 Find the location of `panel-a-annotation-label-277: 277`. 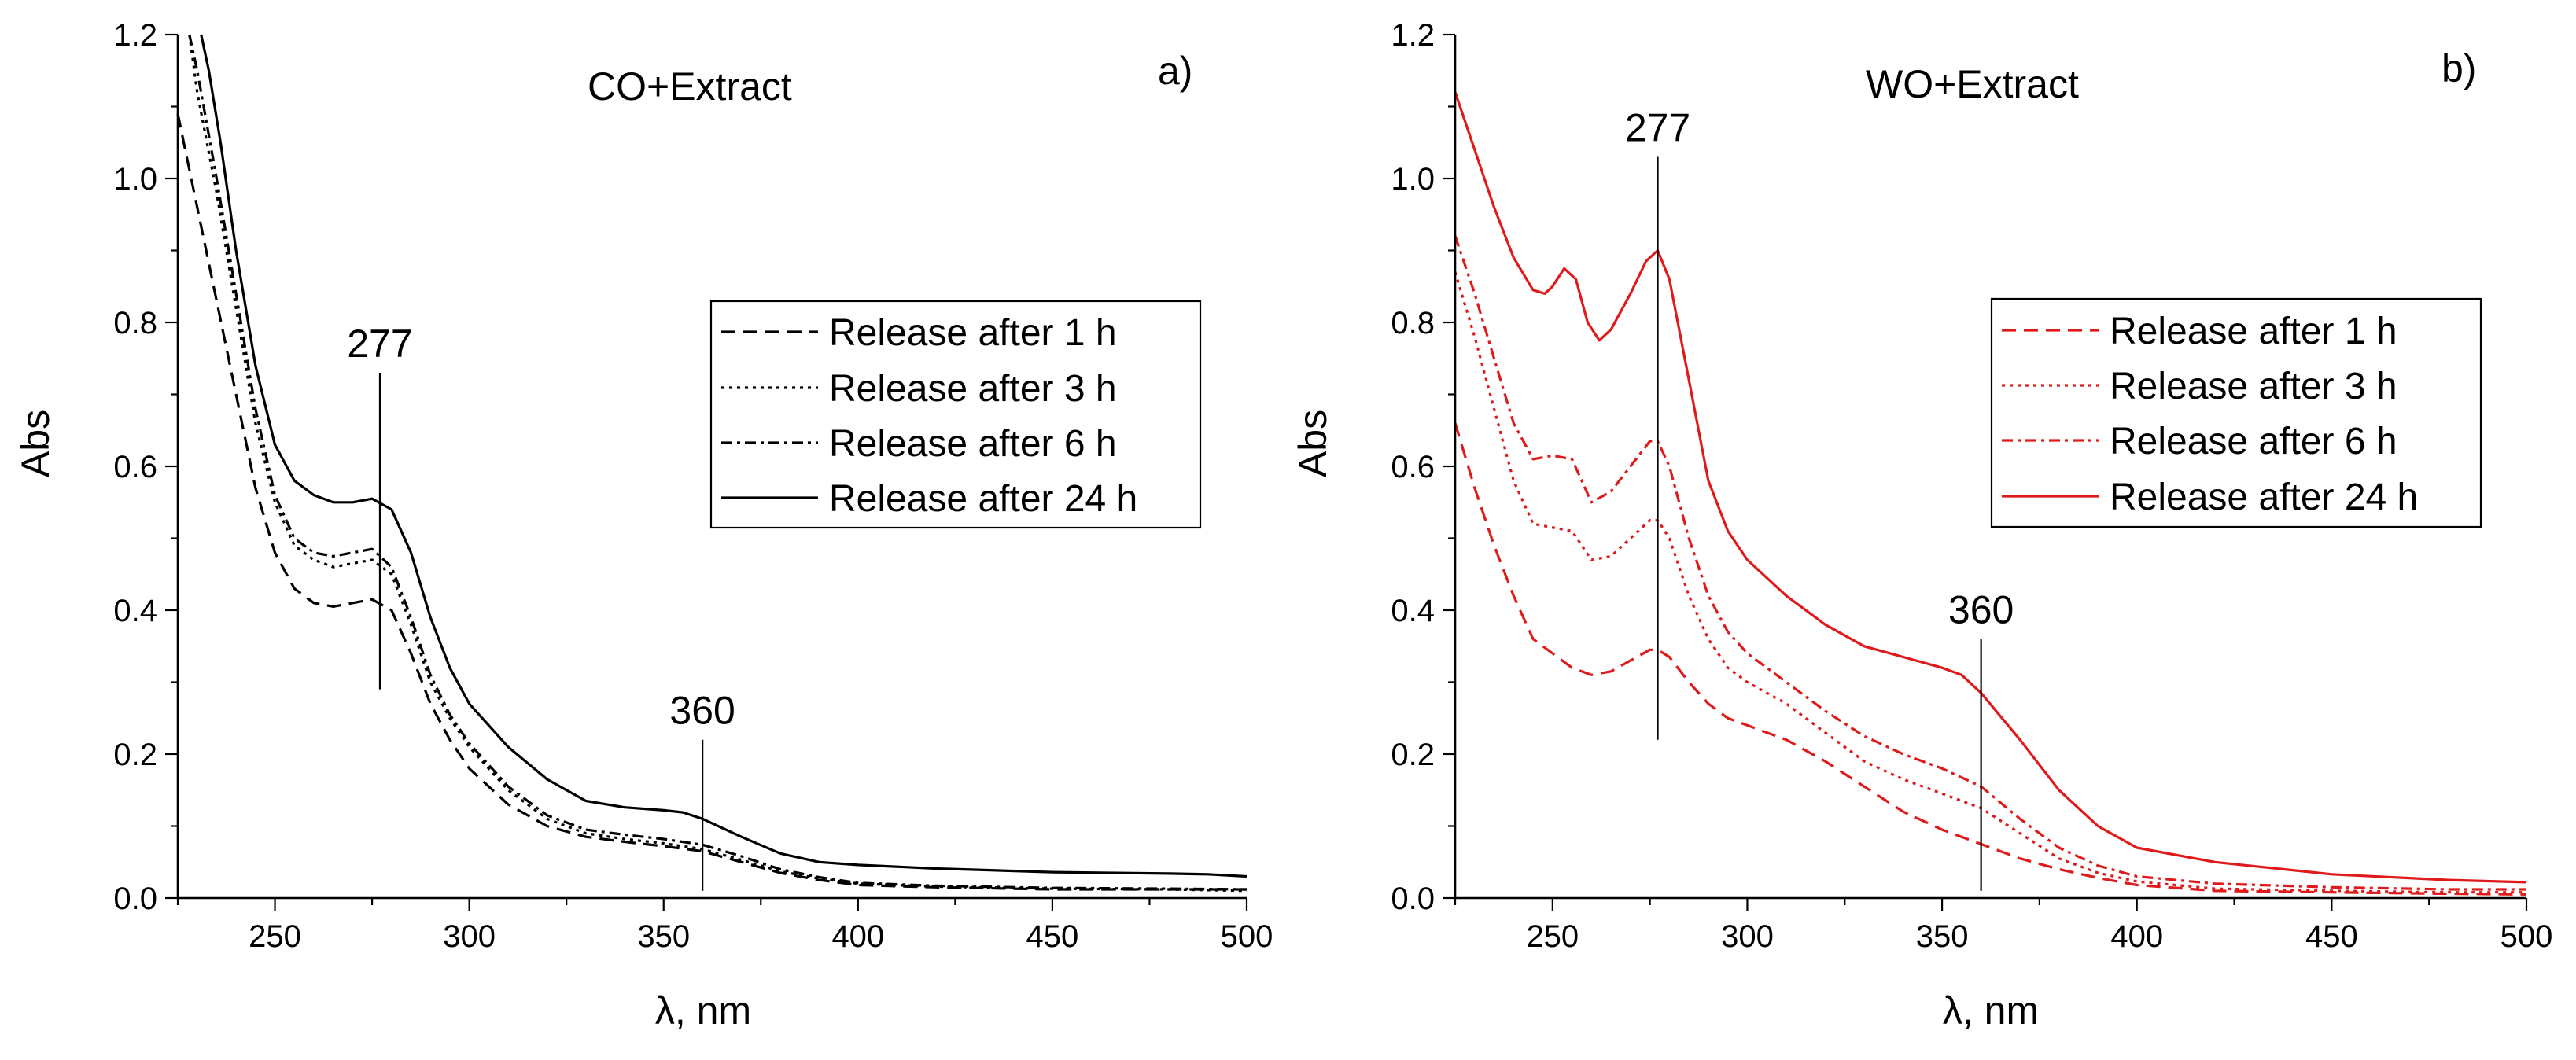

panel-a-annotation-label-277: 277 is located at coordinates (379, 344).